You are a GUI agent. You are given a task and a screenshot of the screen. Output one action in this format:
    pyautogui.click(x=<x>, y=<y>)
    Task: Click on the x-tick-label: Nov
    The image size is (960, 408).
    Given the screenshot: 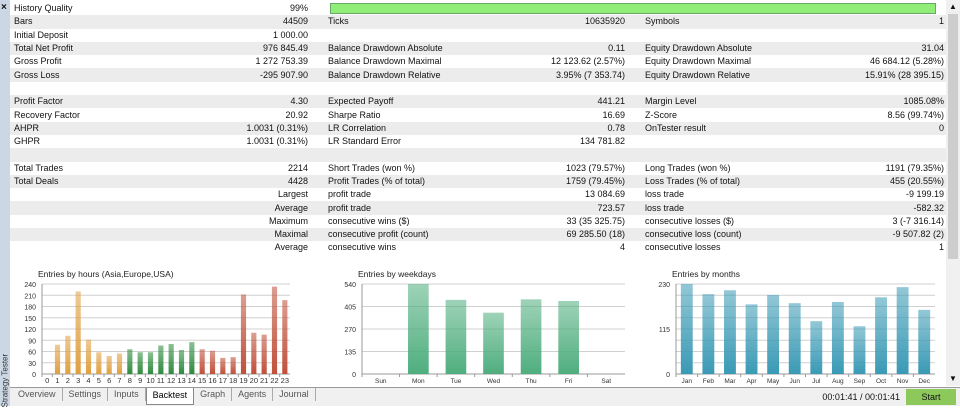 What is the action you would take?
    pyautogui.click(x=903, y=381)
    